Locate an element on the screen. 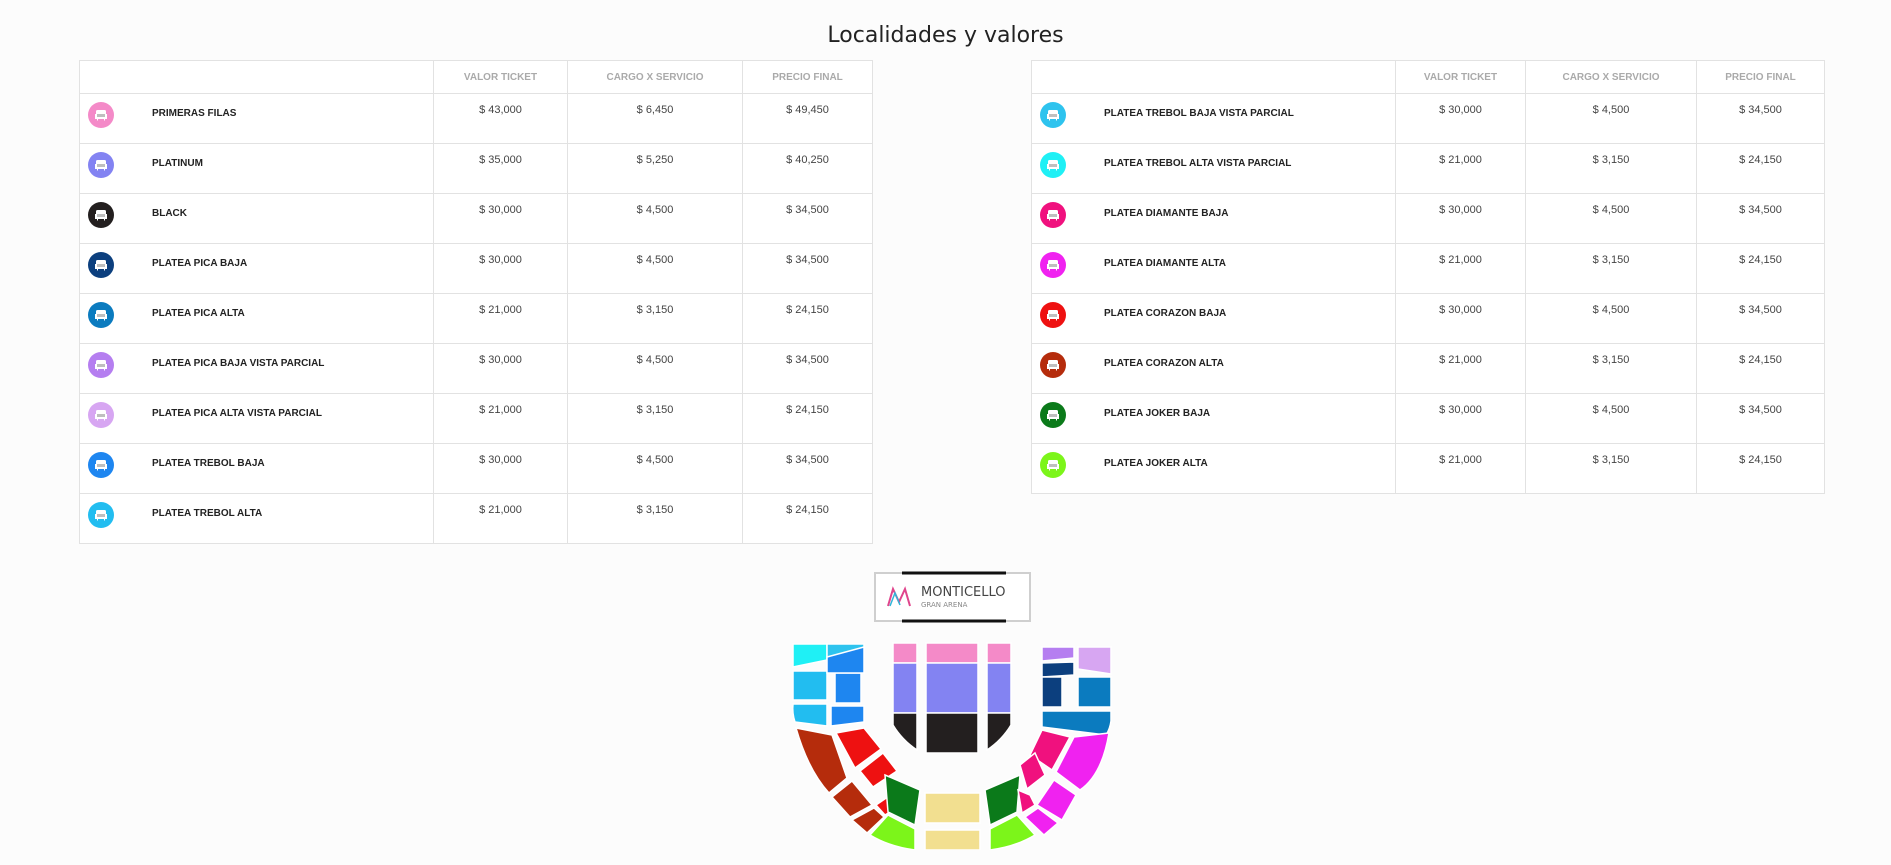  platinum-section-center is located at coordinates (952, 688).